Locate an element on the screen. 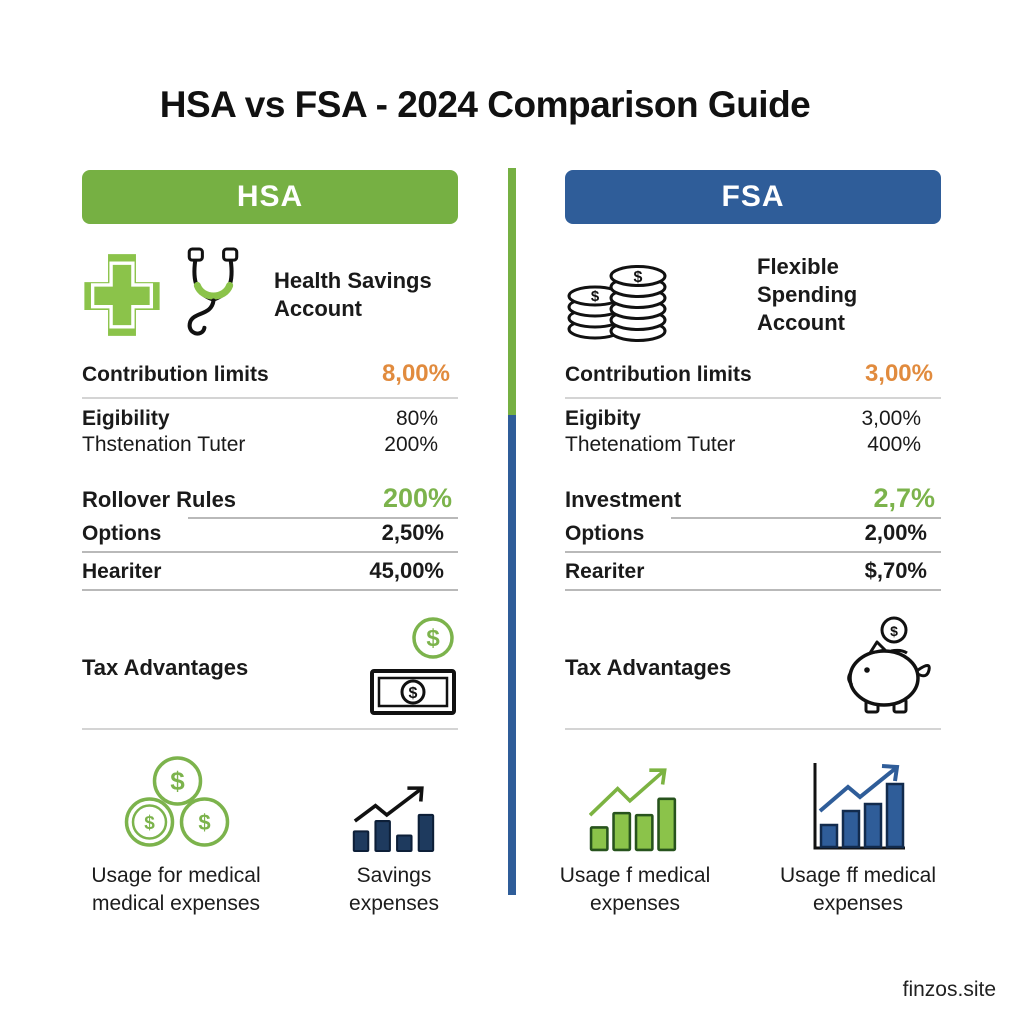 This screenshot has width=1024, height=1024. row-value: 2,50% is located at coordinates (412, 532).